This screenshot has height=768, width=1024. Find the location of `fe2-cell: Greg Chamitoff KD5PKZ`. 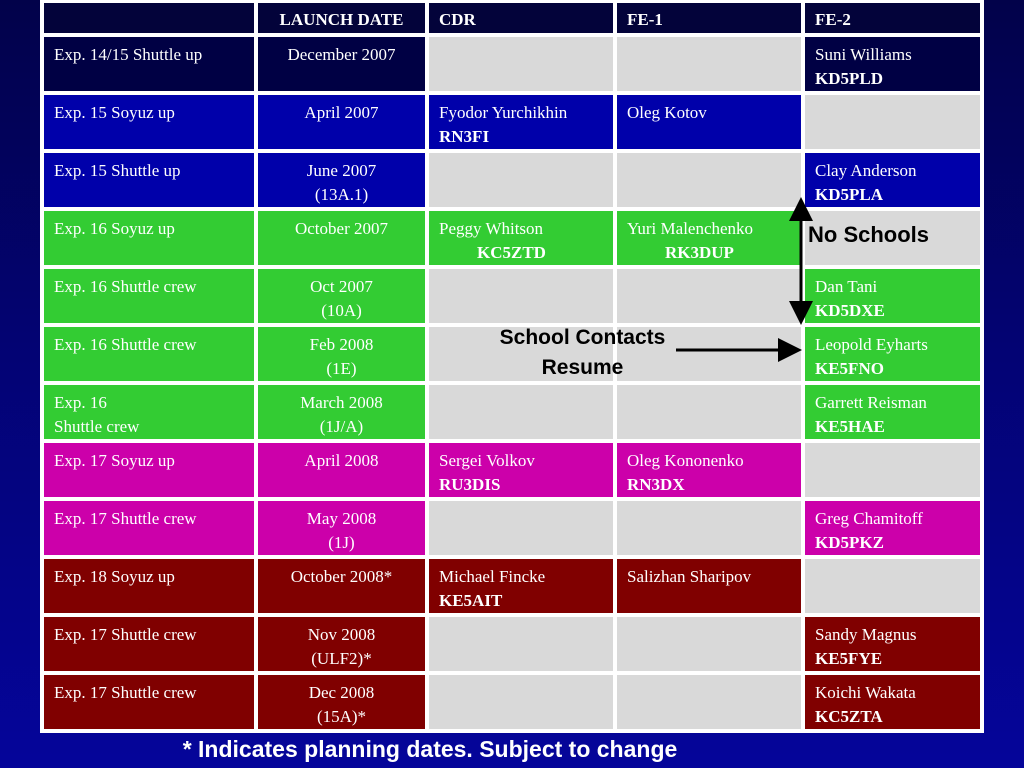

fe2-cell: Greg Chamitoff KD5PKZ is located at coordinates (892, 528).